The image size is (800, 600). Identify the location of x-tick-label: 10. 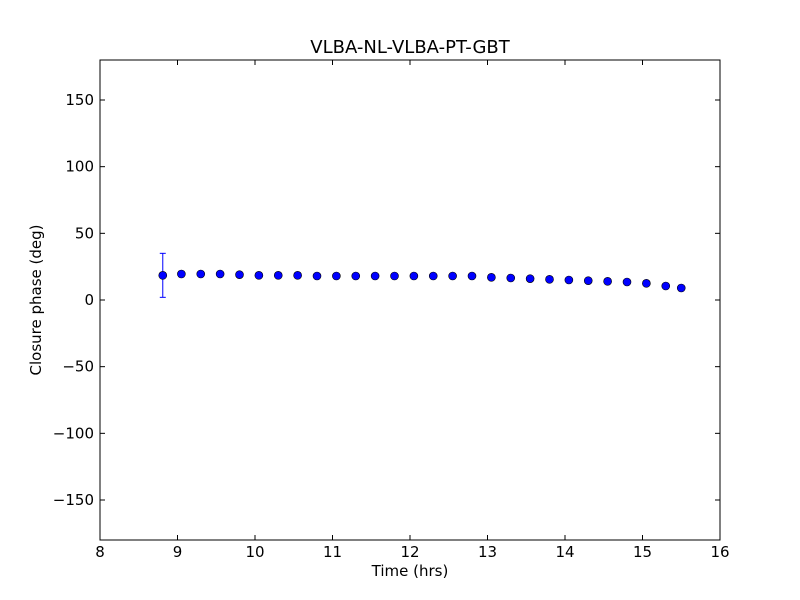
(254, 552).